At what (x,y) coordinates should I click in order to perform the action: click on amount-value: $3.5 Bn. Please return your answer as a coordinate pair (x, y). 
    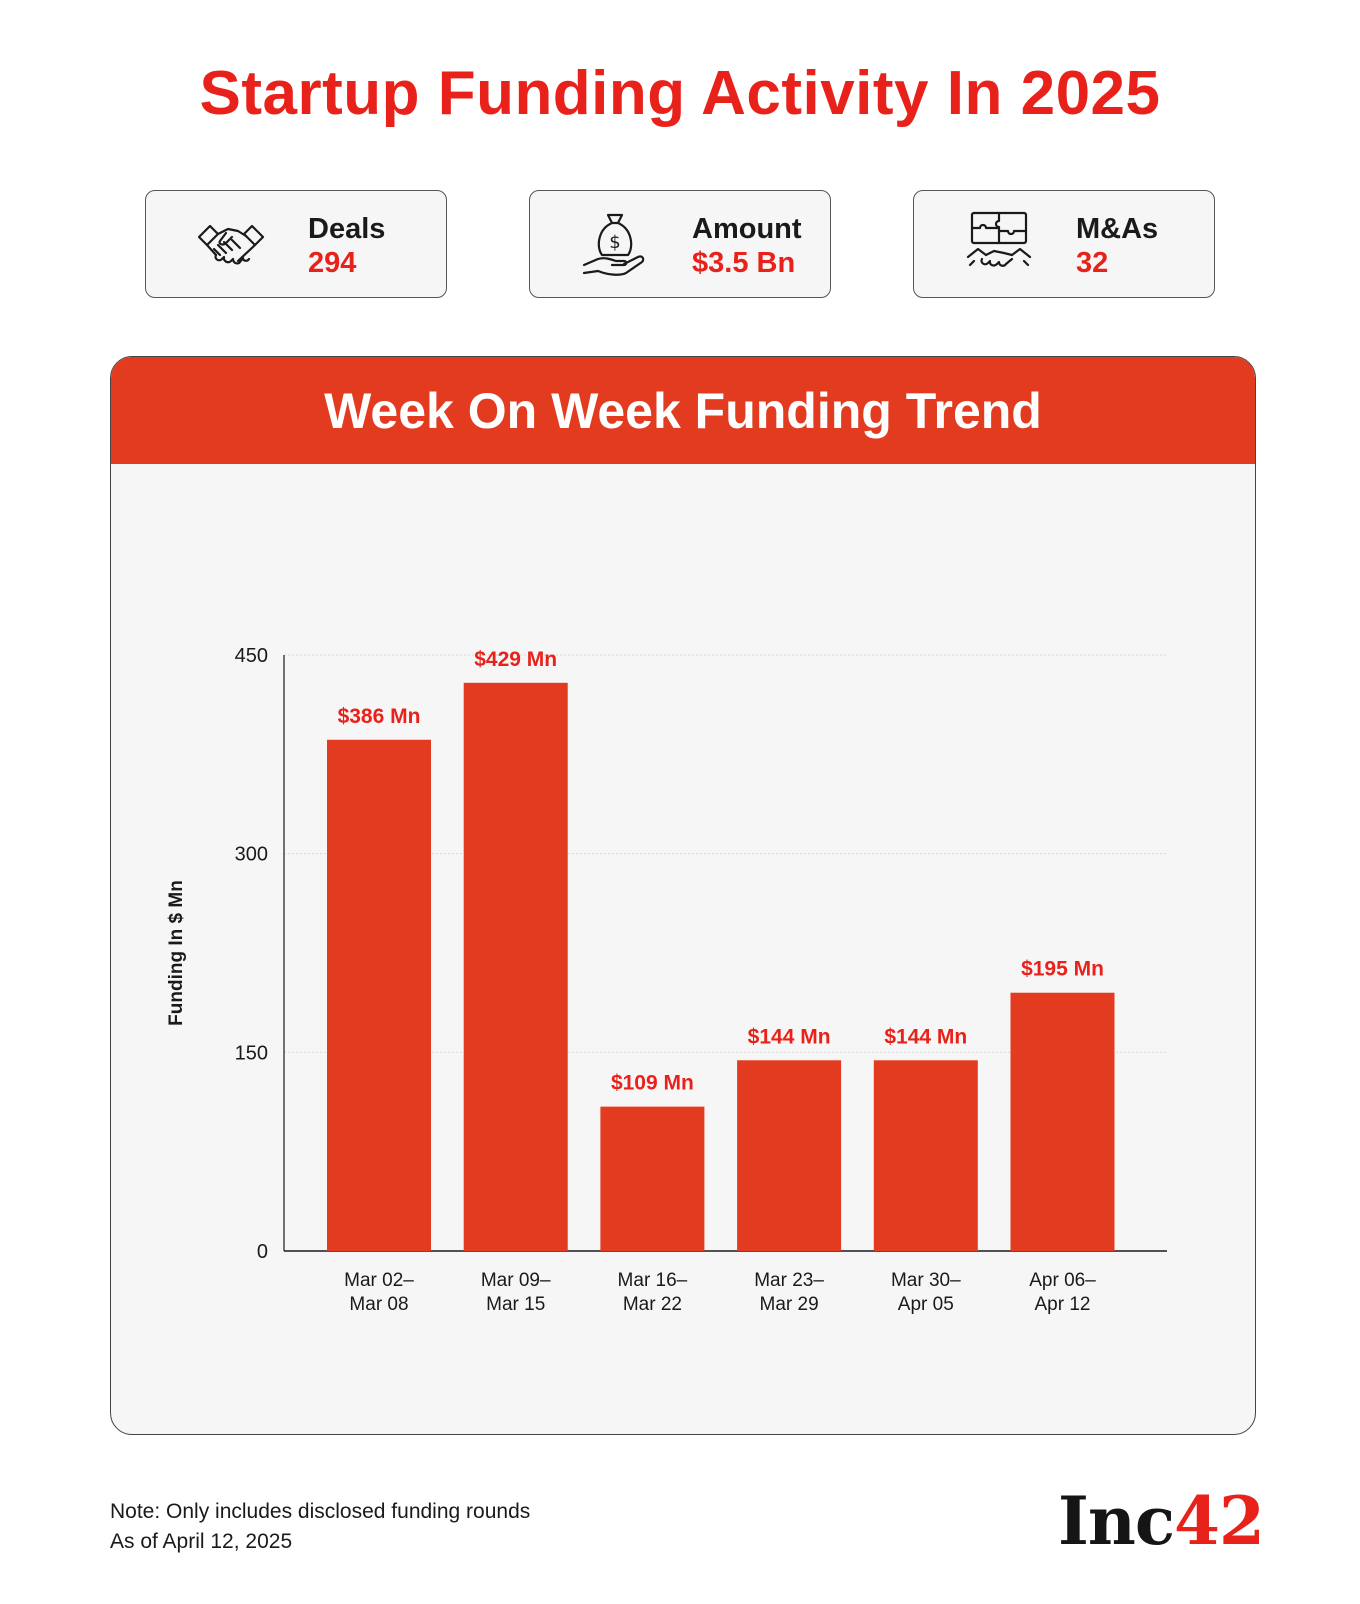
    Looking at the image, I should click on (744, 263).